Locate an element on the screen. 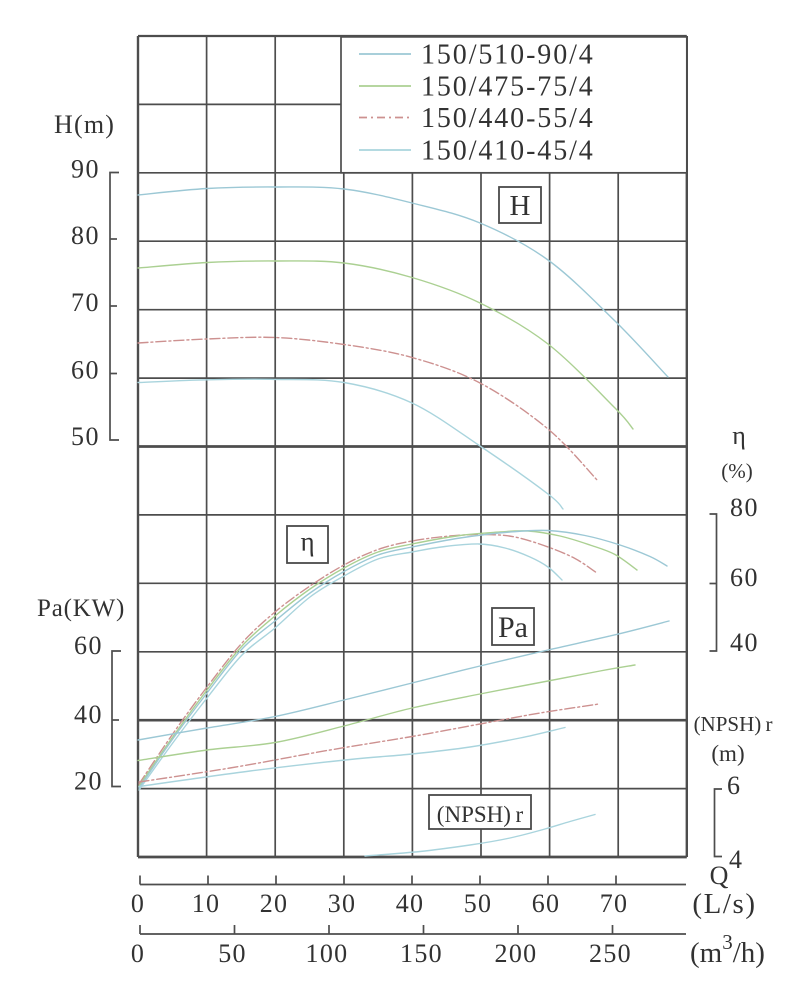 The width and height of the screenshot is (812, 1000). svg-text: 150 is located at coordinates (421, 953).